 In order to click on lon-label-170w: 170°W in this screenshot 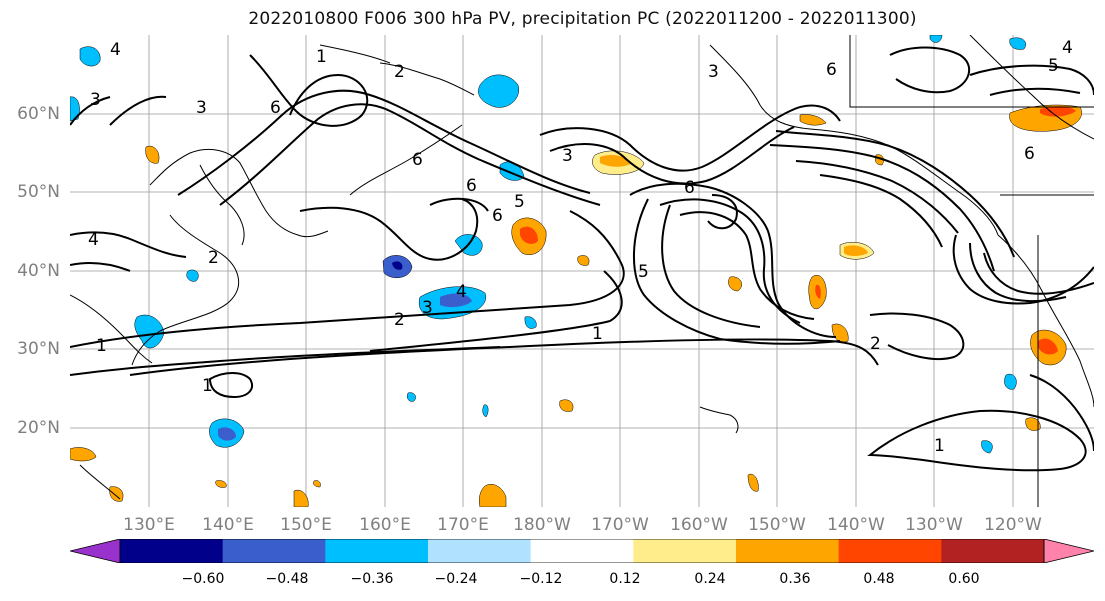, I will do `click(620, 525)`.